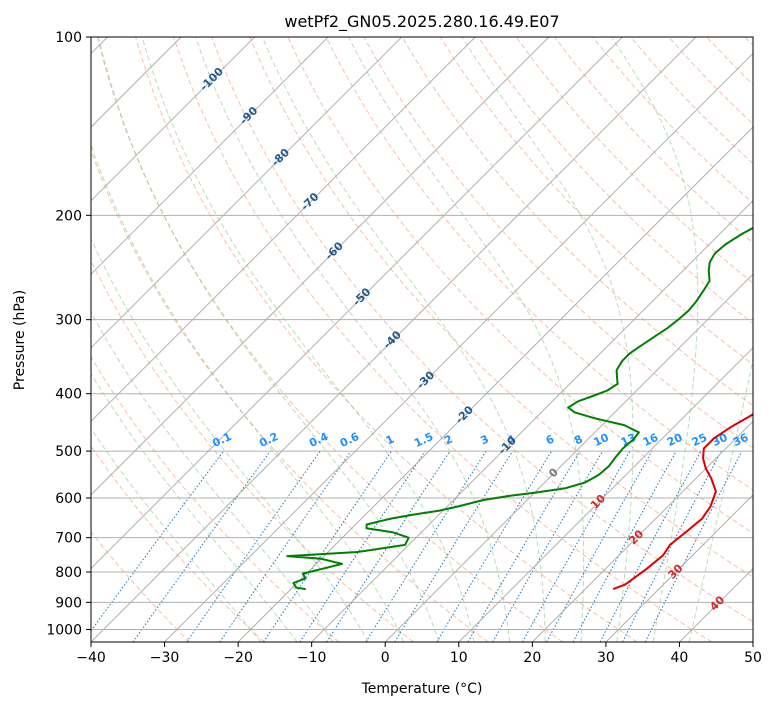 This screenshot has width=775, height=708. What do you see at coordinates (312, 658) in the screenshot?
I see `x-tick-label: −10` at bounding box center [312, 658].